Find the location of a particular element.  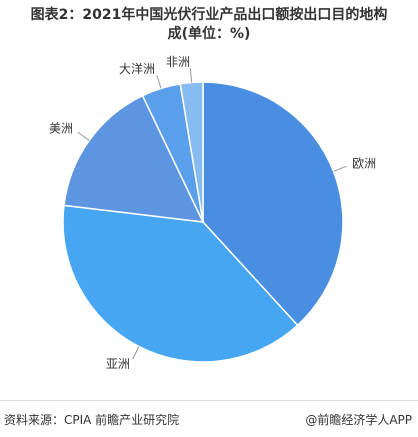

credit: @前瞻经济学人APP is located at coordinates (358, 420).